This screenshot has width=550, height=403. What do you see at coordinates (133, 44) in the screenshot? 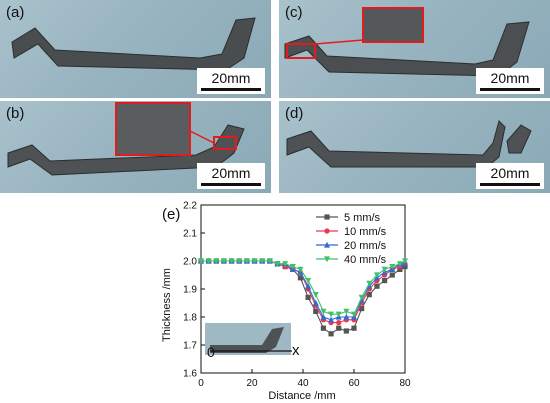
I see `formed-strip-a` at bounding box center [133, 44].